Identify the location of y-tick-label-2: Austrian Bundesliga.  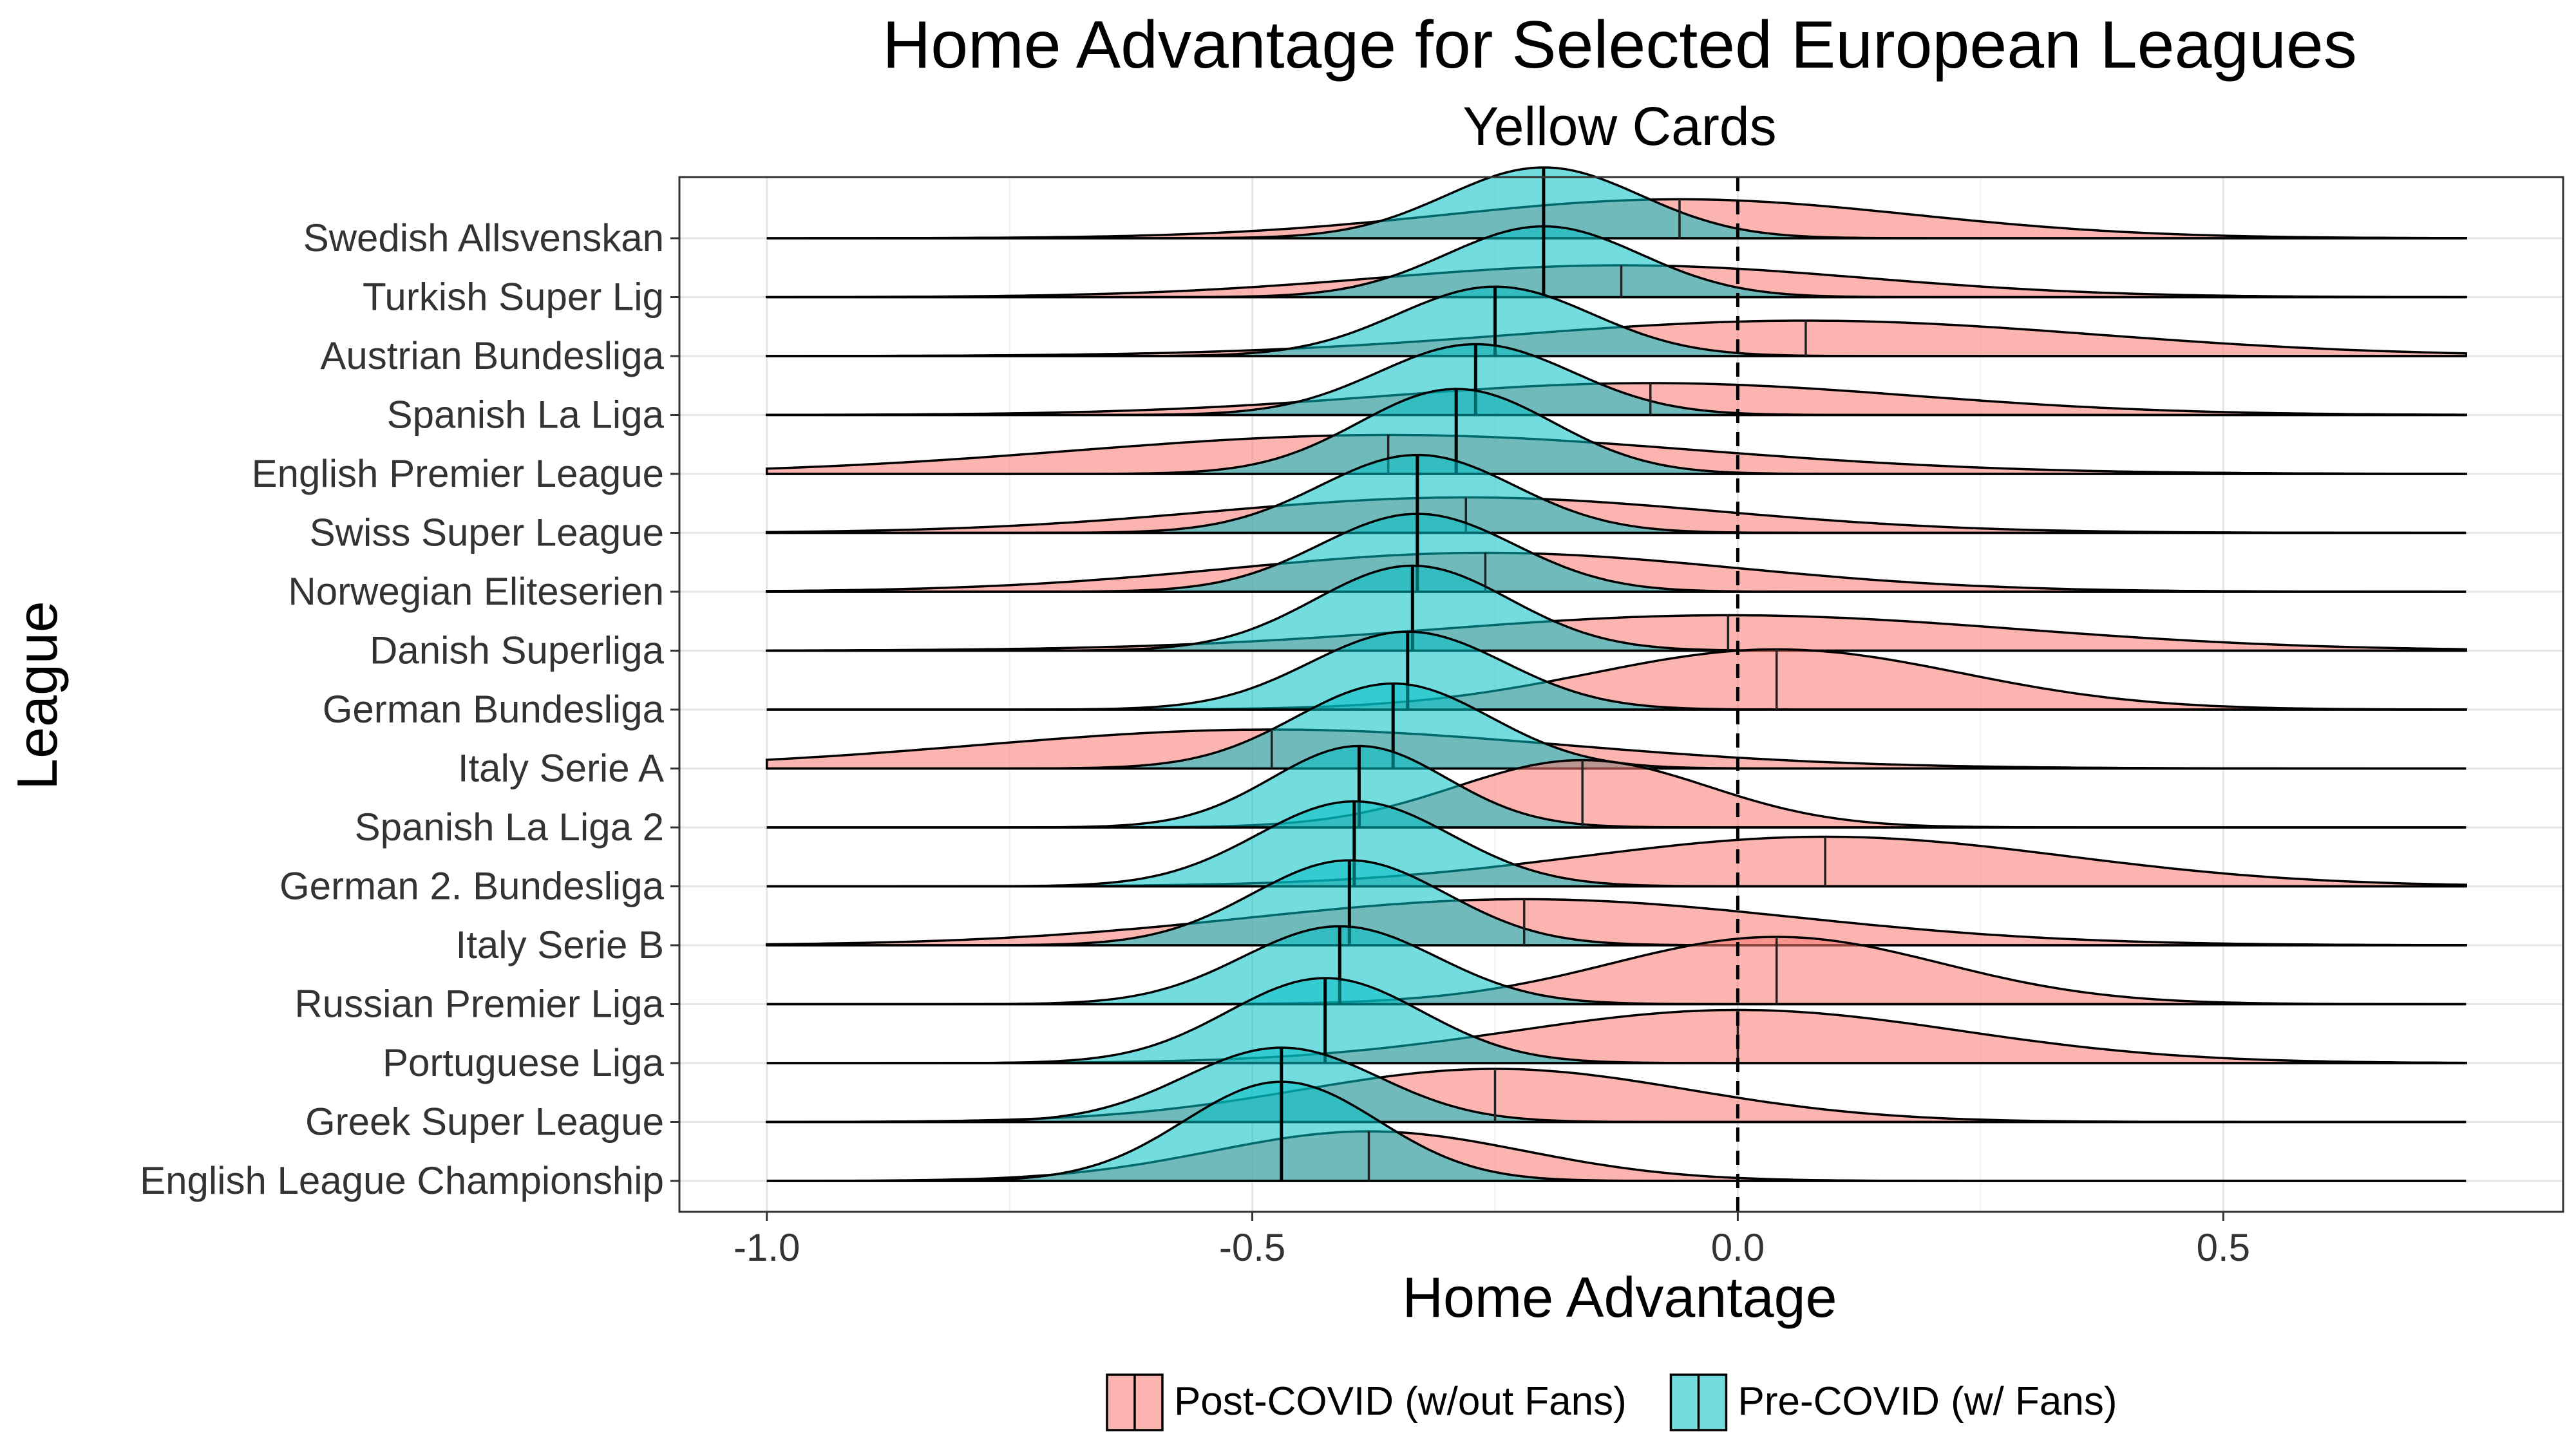
(492, 355).